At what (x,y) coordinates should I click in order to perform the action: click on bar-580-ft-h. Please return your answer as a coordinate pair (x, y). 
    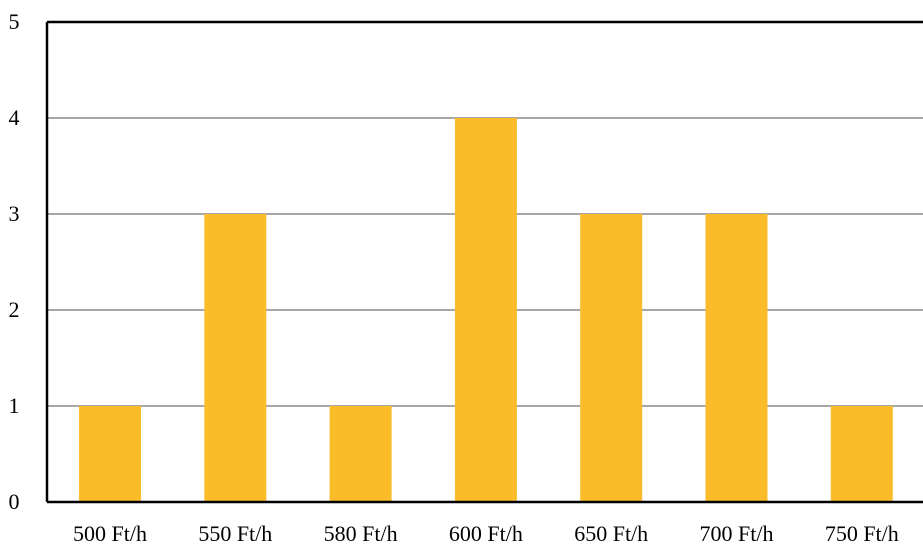
    Looking at the image, I should click on (360, 454).